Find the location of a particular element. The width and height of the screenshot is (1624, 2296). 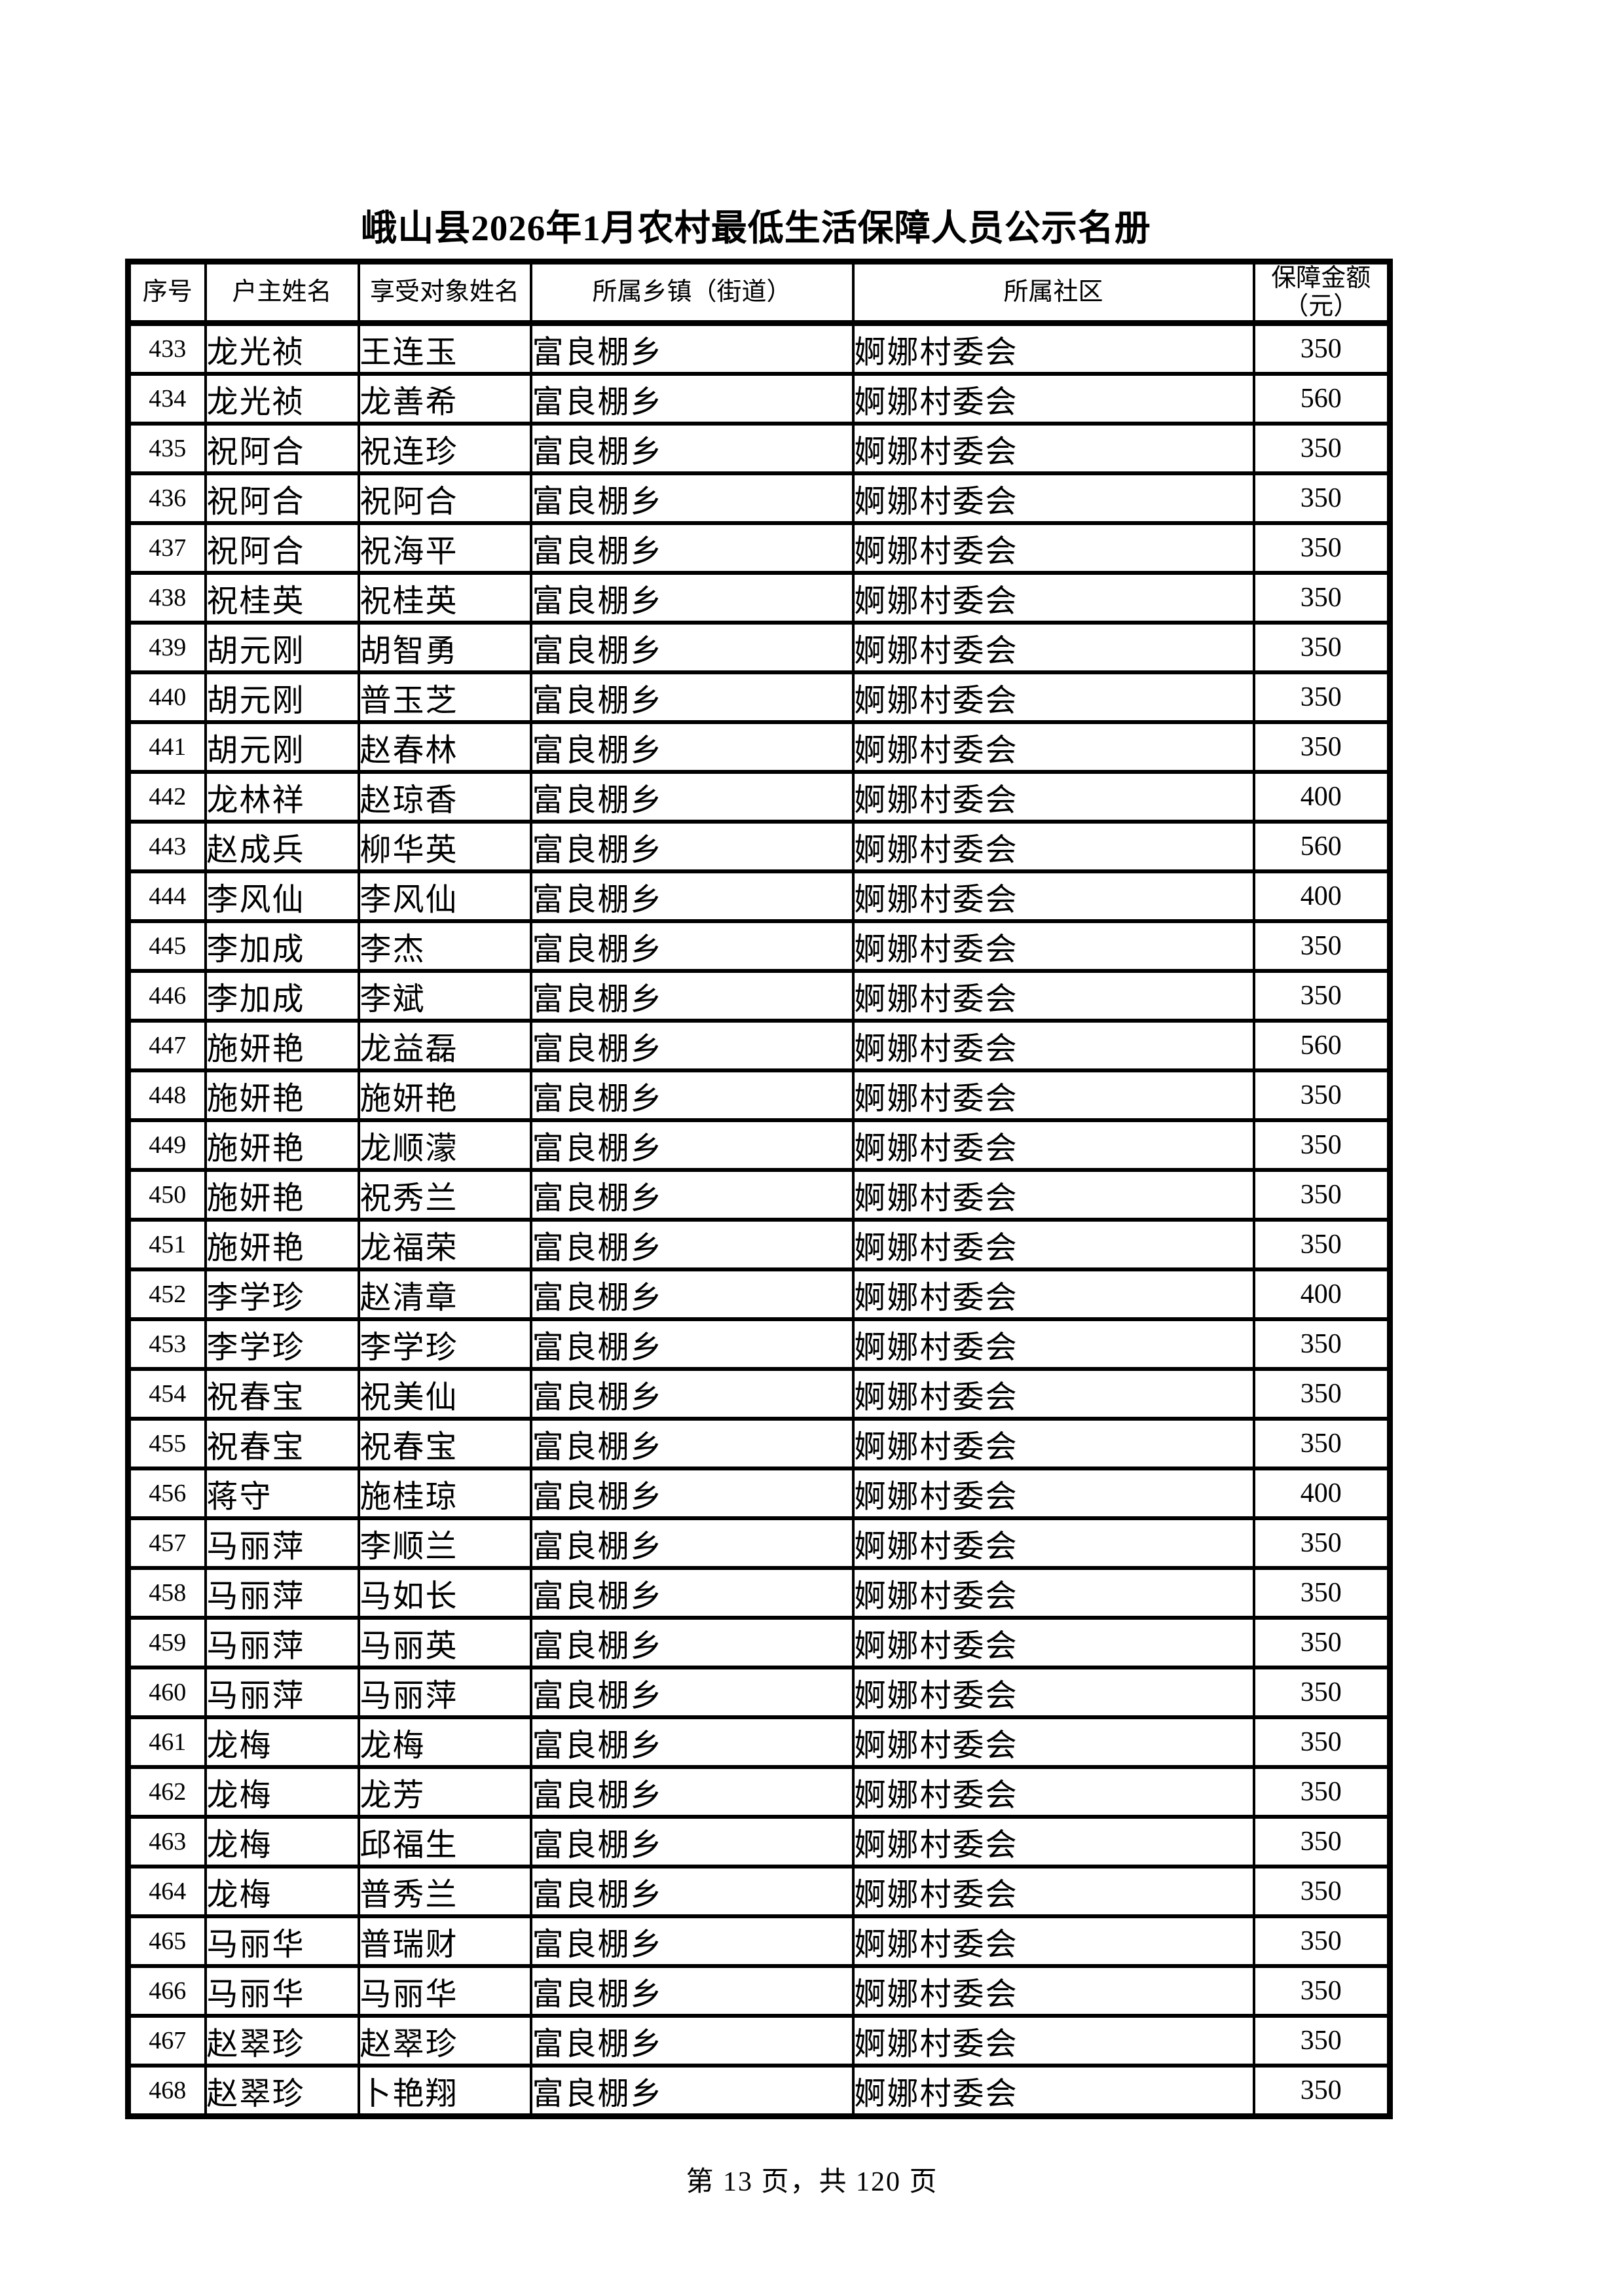

table-row: 438 祝桂英 祝桂英 富良棚乡 婀娜村委会 350 is located at coordinates (759, 598).